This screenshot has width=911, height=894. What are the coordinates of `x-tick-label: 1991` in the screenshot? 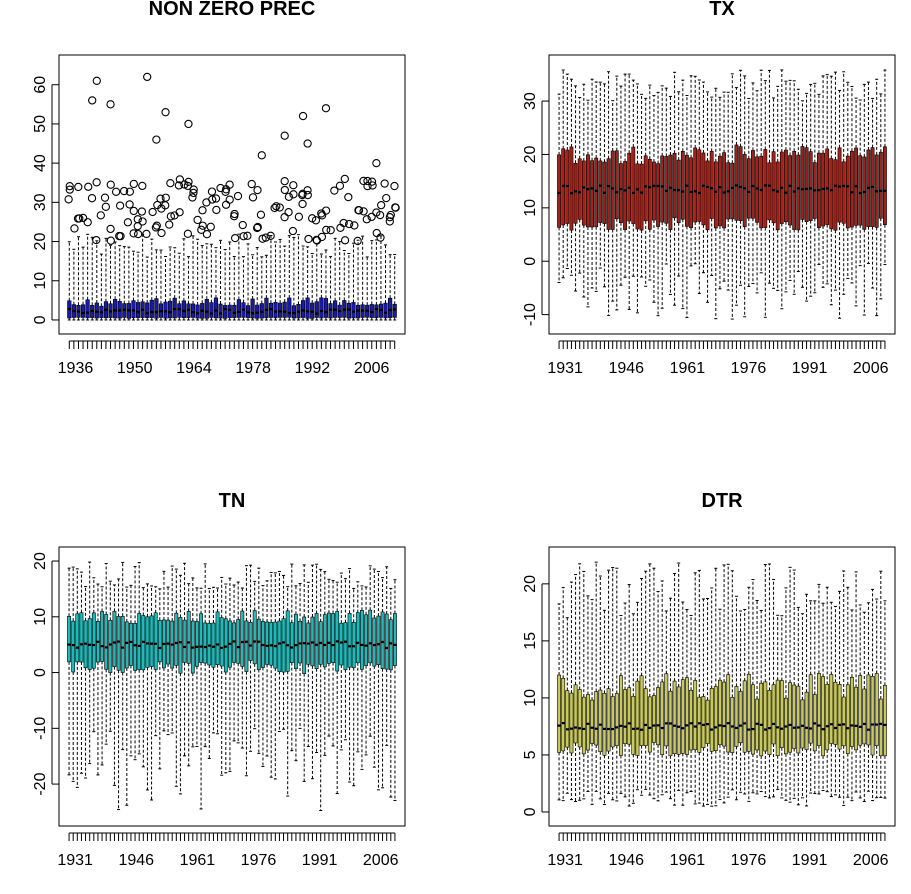 It's located at (810, 860).